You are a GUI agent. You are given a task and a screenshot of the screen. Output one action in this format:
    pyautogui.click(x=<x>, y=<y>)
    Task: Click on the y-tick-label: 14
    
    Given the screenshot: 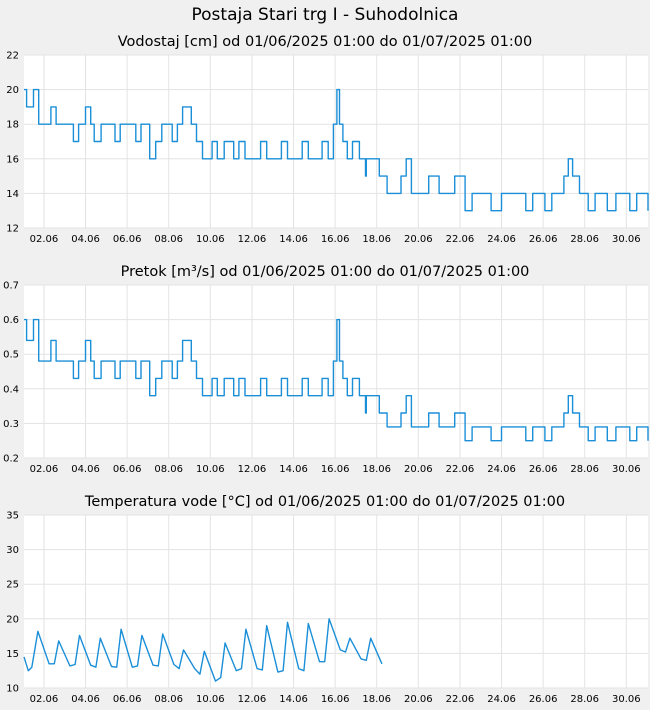 What is the action you would take?
    pyautogui.click(x=12, y=194)
    